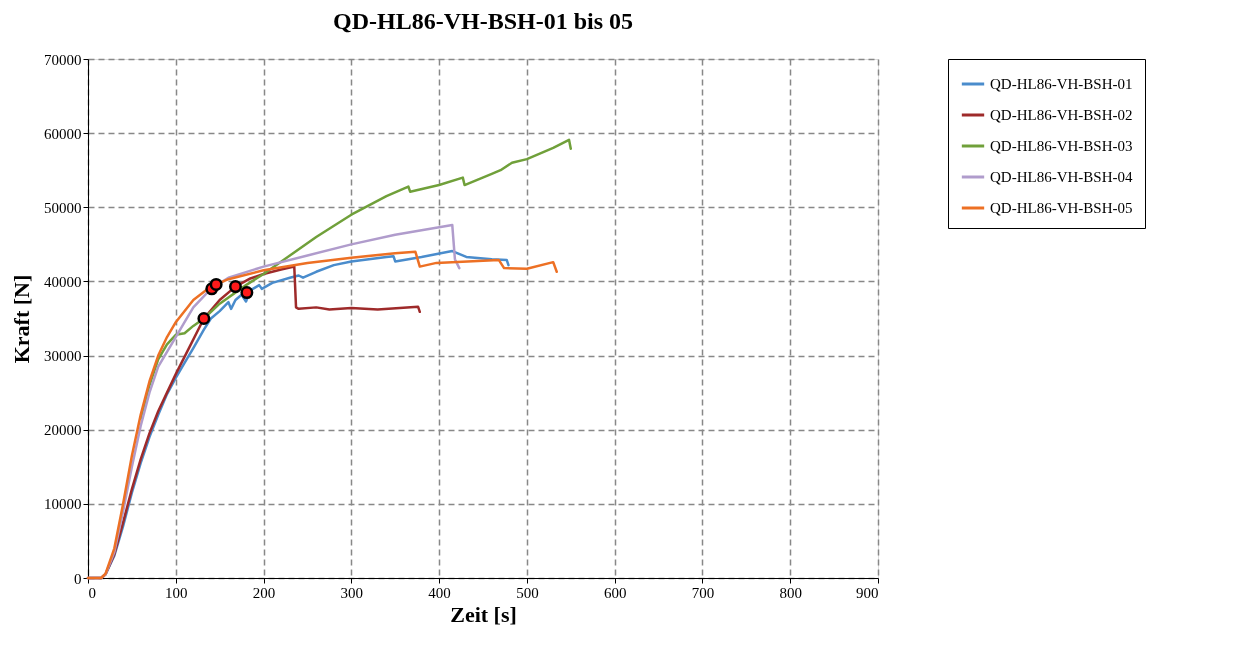 The height and width of the screenshot is (654, 1240). Describe the element at coordinates (176, 592) in the screenshot. I see `x-tick-label: 100` at that location.